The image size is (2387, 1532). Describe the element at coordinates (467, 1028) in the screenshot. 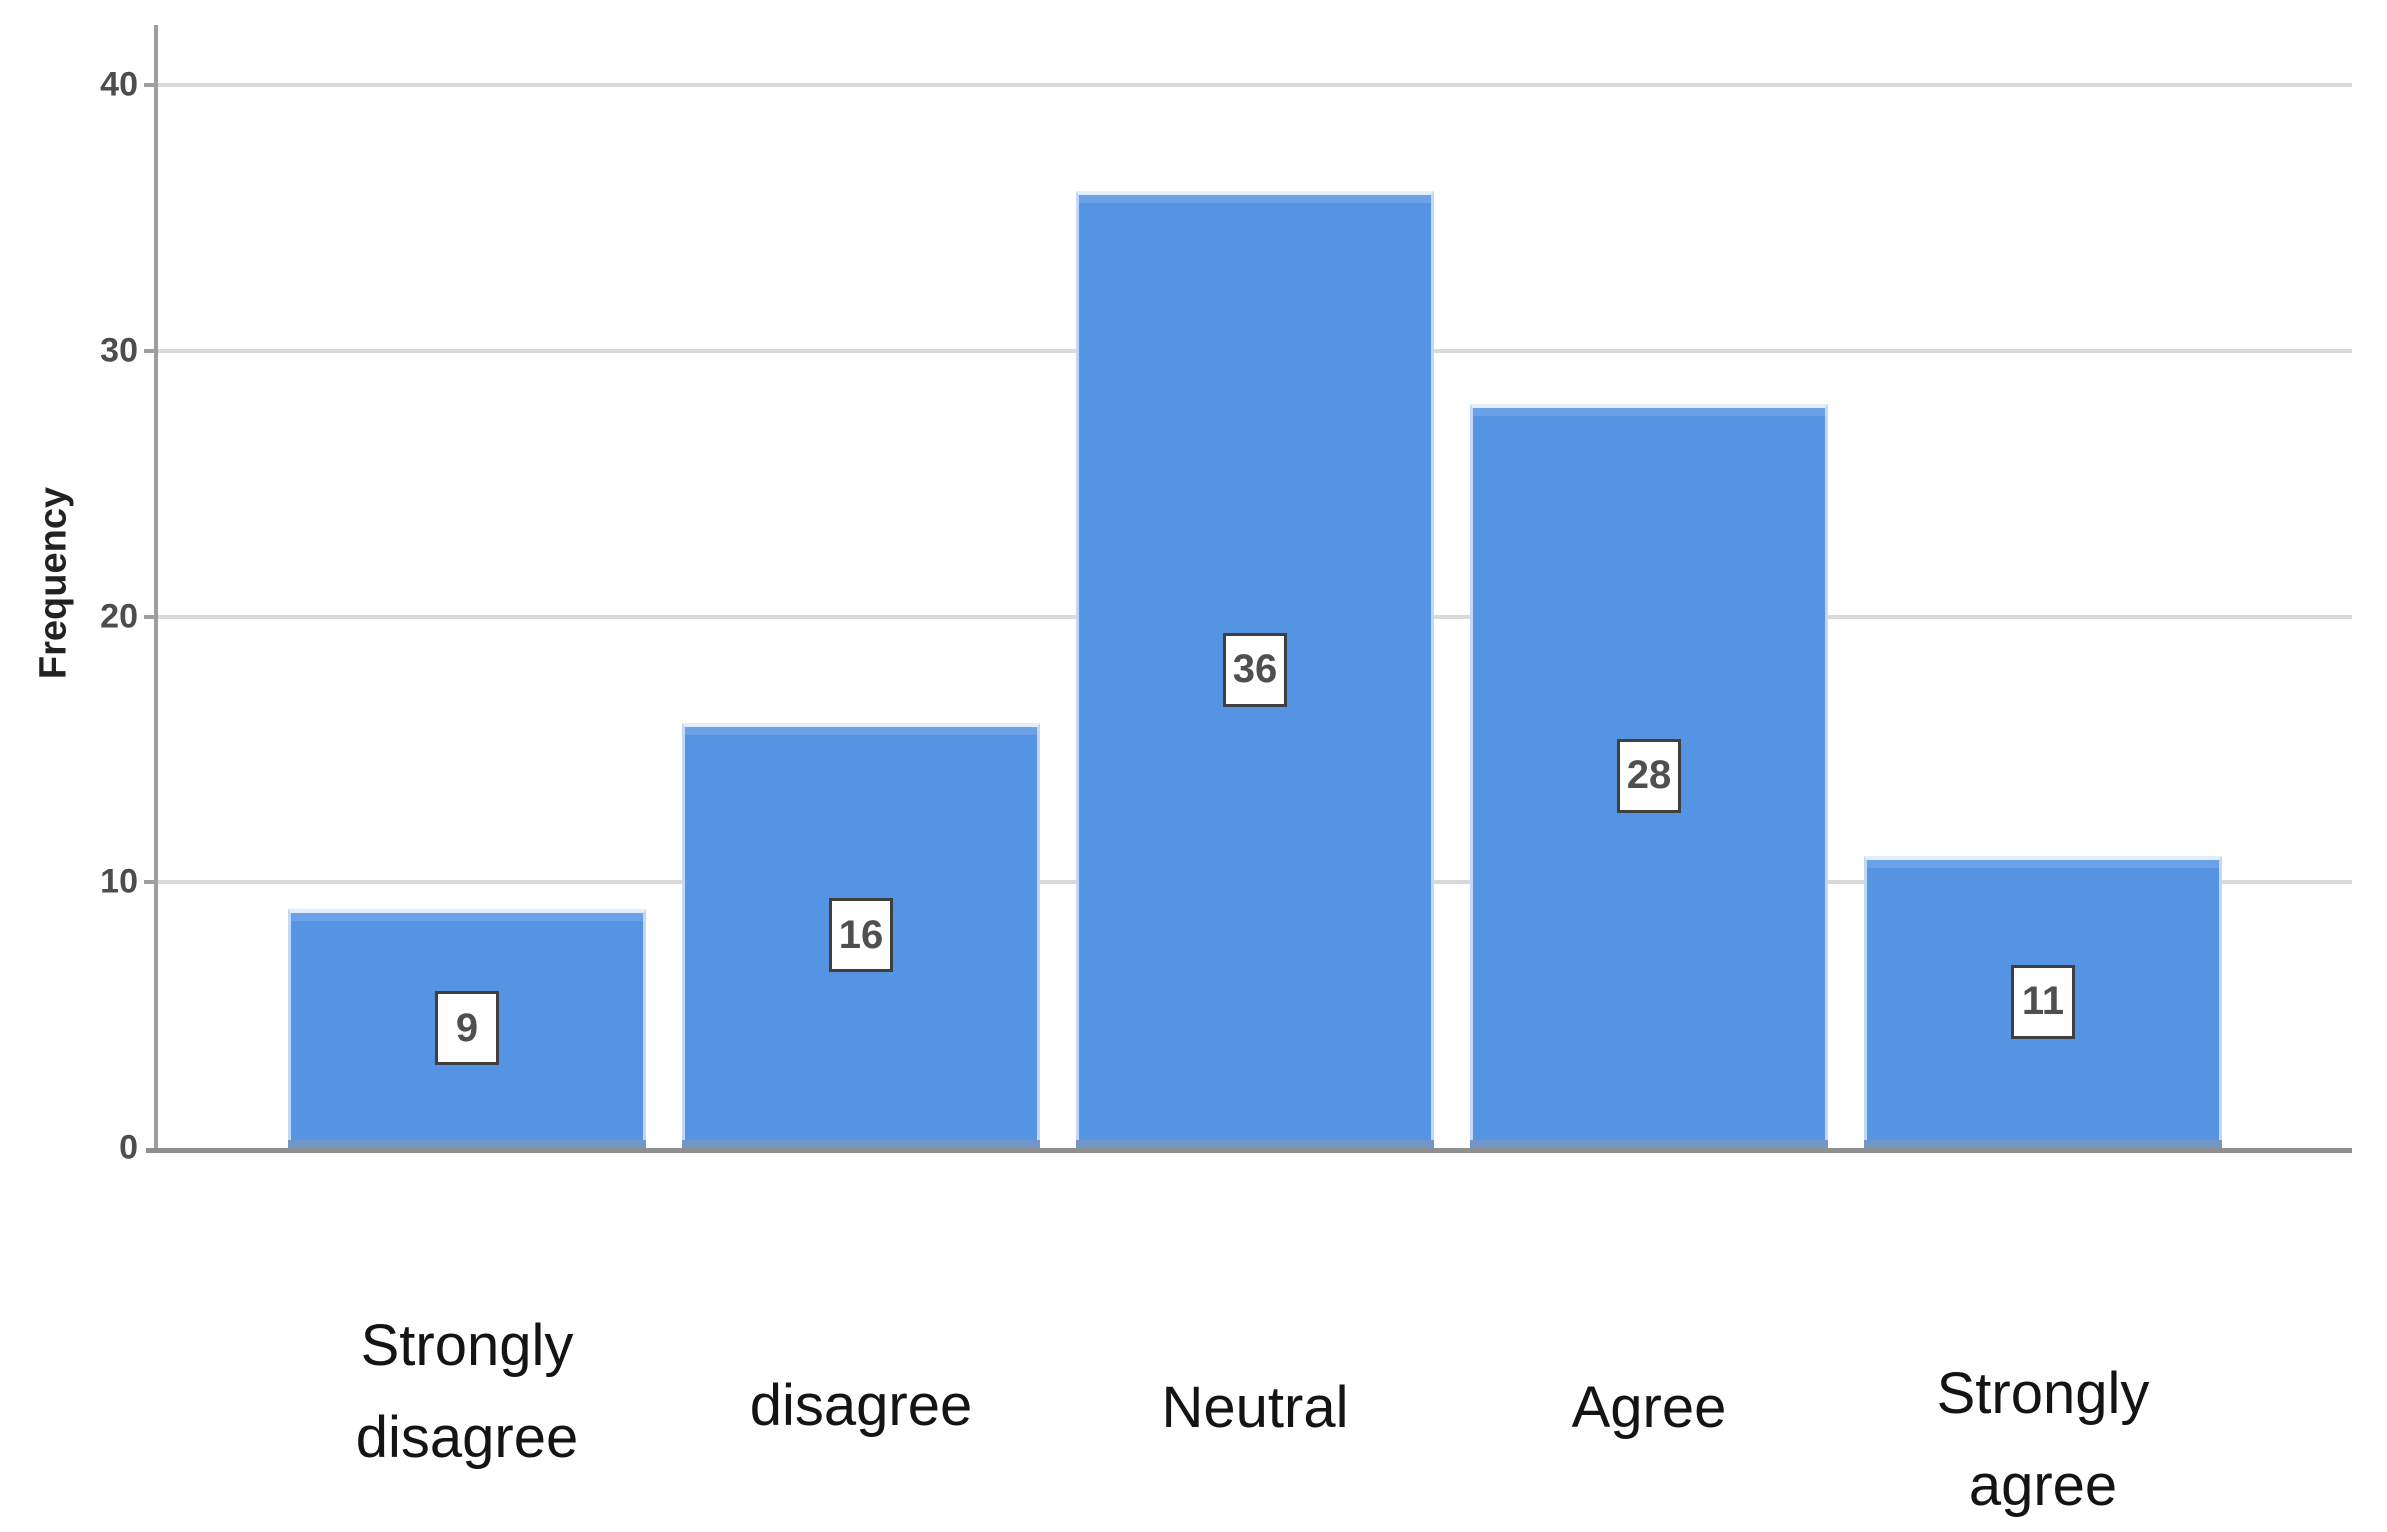

I see `bar-value-label: 9` at that location.